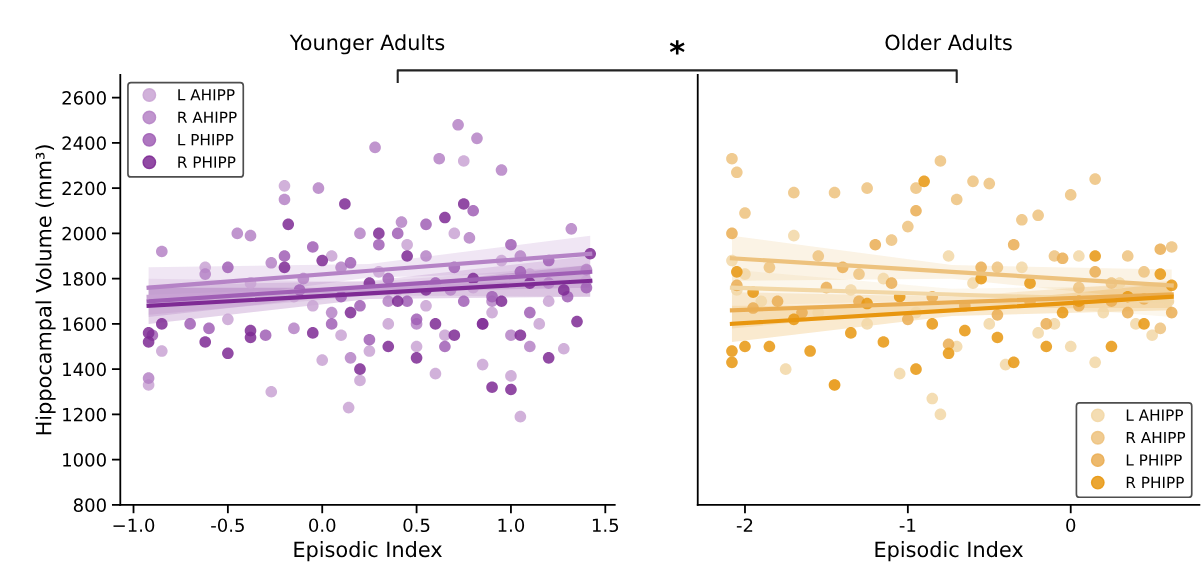 The width and height of the screenshot is (1203, 577). What do you see at coordinates (84, 414) in the screenshot?
I see `y-tick-label: 1200` at bounding box center [84, 414].